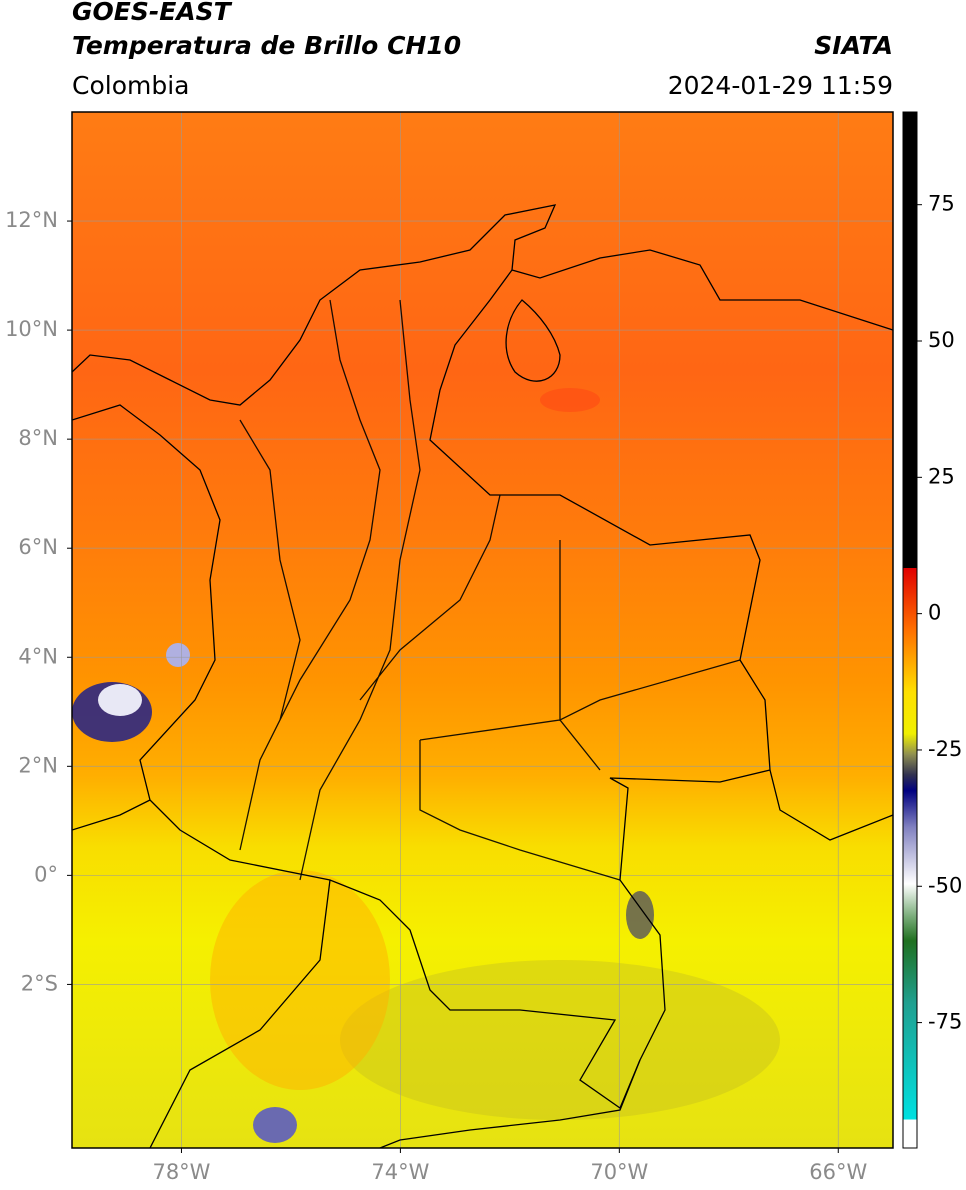 This screenshot has width=966, height=1190. I want to click on peru-border, so click(510, 1103).